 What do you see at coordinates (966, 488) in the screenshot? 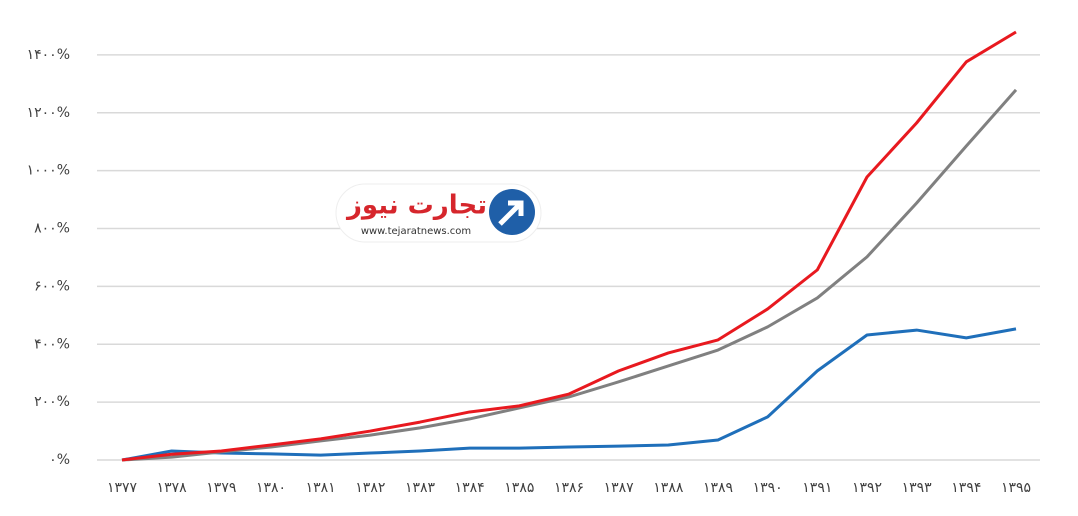
I see `x-tick-label: ۱۳۹۴` at bounding box center [966, 488].